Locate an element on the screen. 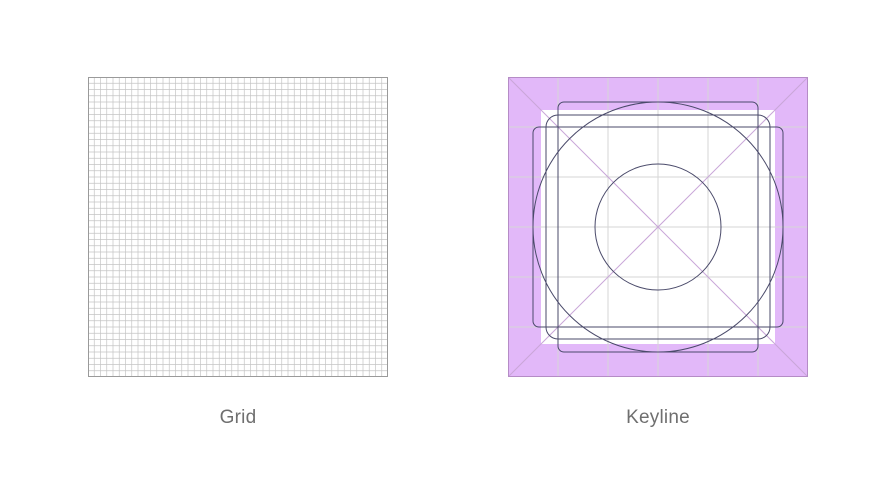 Image resolution: width=896 pixels, height=500 pixels. keyline-caption: Keyline is located at coordinates (658, 417).